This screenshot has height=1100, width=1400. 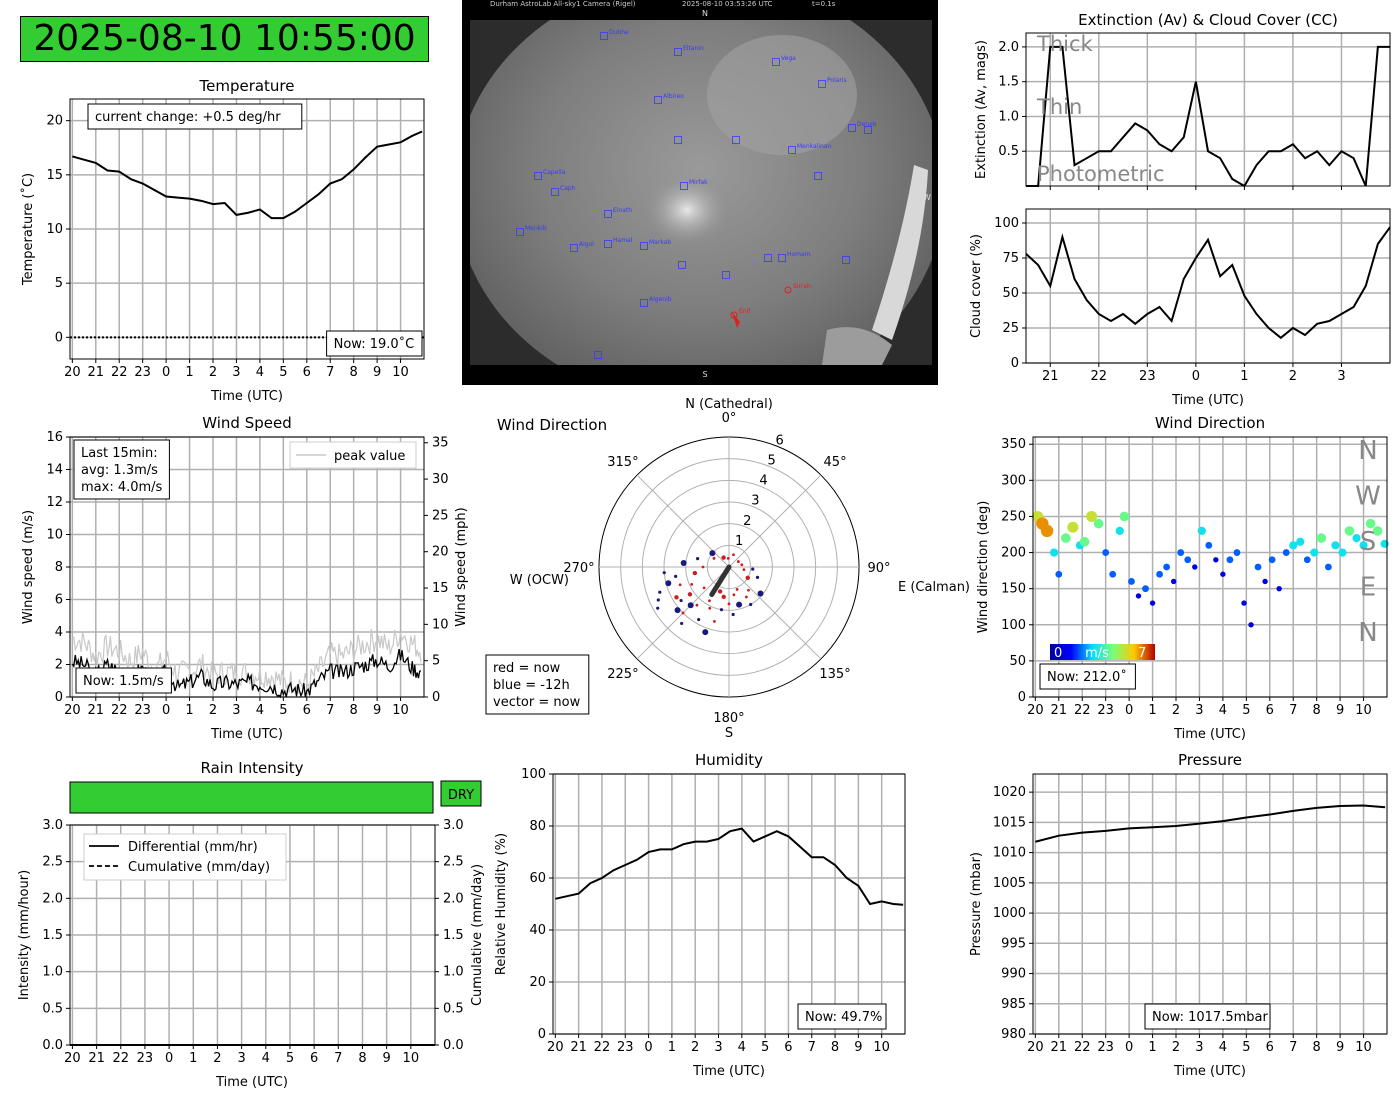 I want to click on y-tick-label-right: 2.0, so click(x=453, y=898).